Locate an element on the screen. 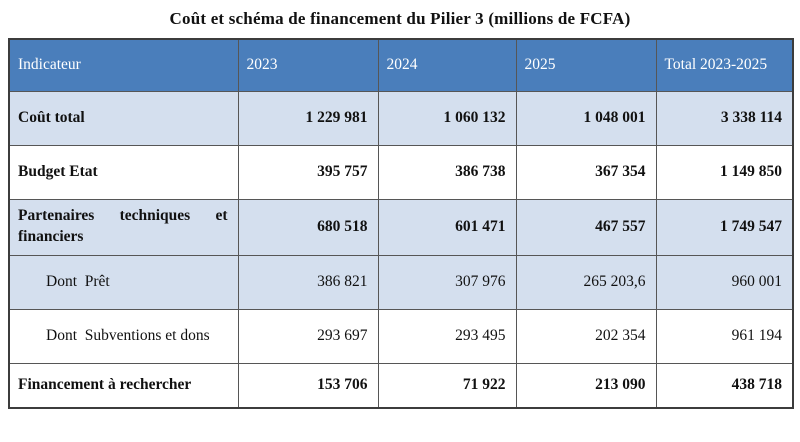  column-header-indicateur: Indicateur is located at coordinates (123, 65).